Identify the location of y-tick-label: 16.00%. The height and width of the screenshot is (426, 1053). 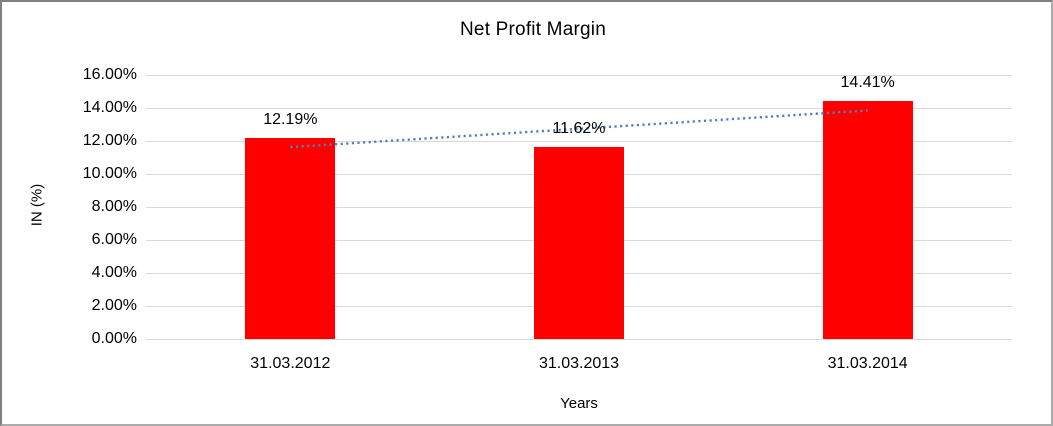
(109, 74).